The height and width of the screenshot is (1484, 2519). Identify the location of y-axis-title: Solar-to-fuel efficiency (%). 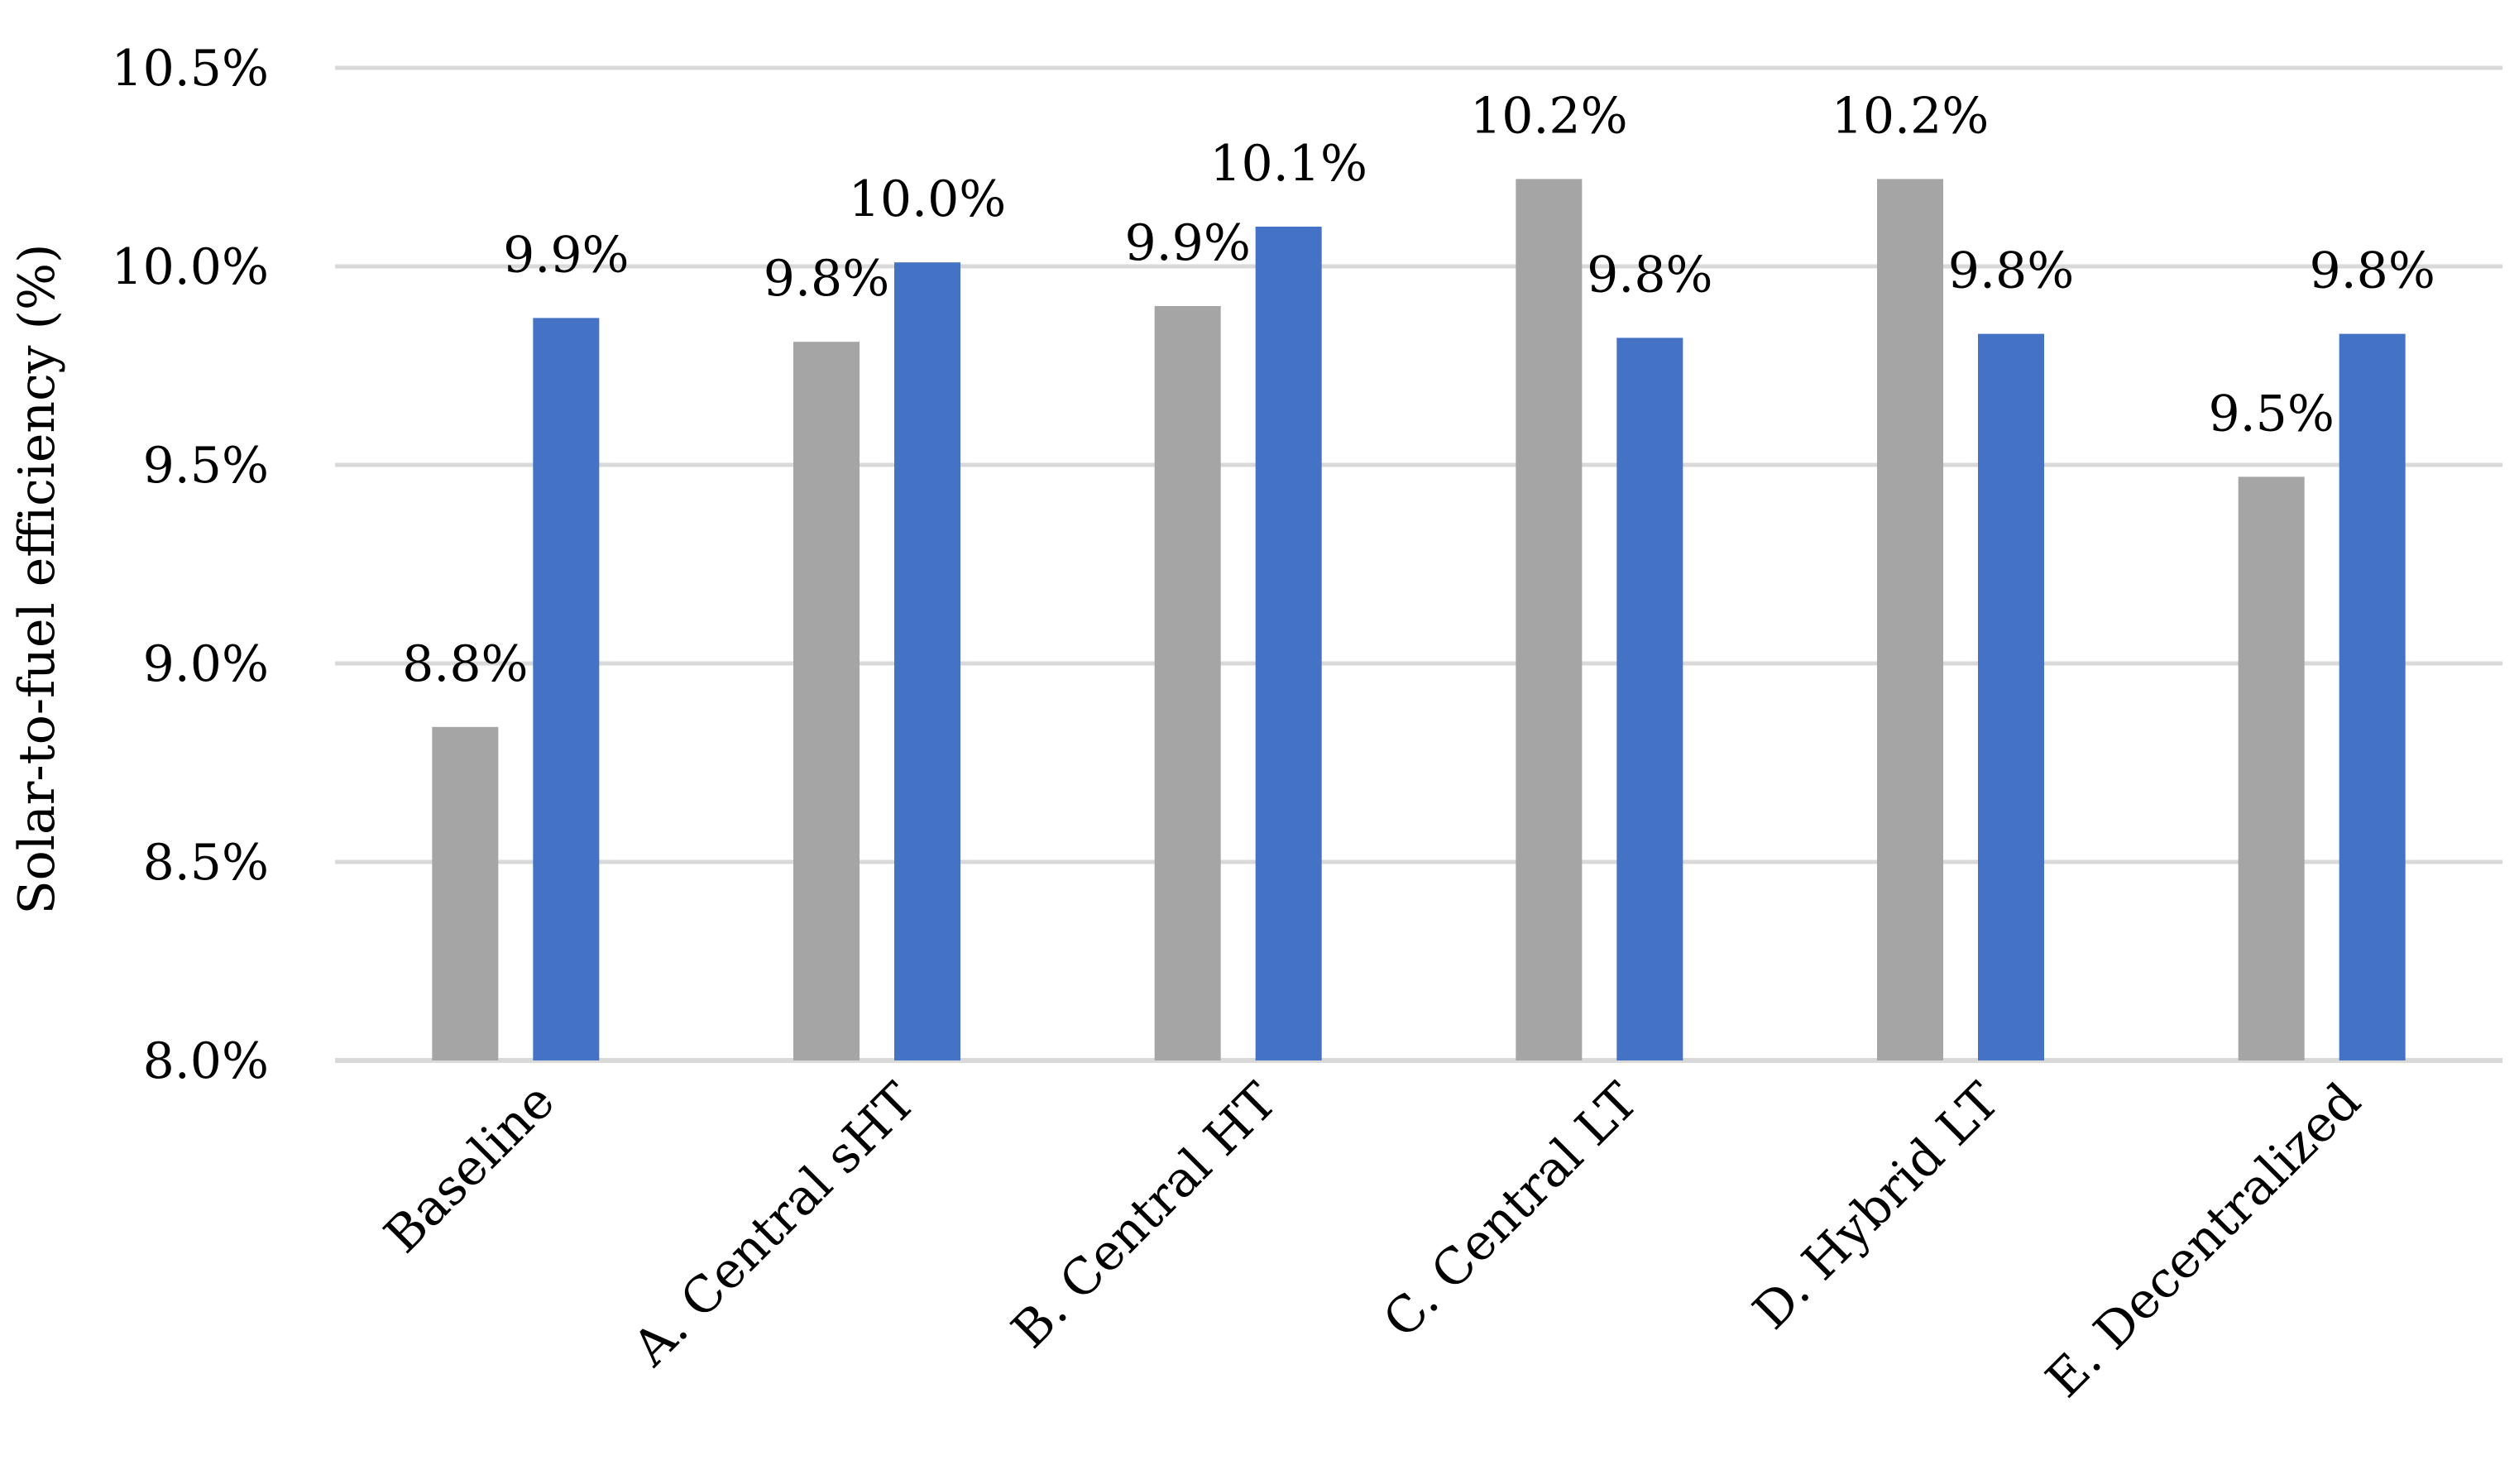
(37, 579).